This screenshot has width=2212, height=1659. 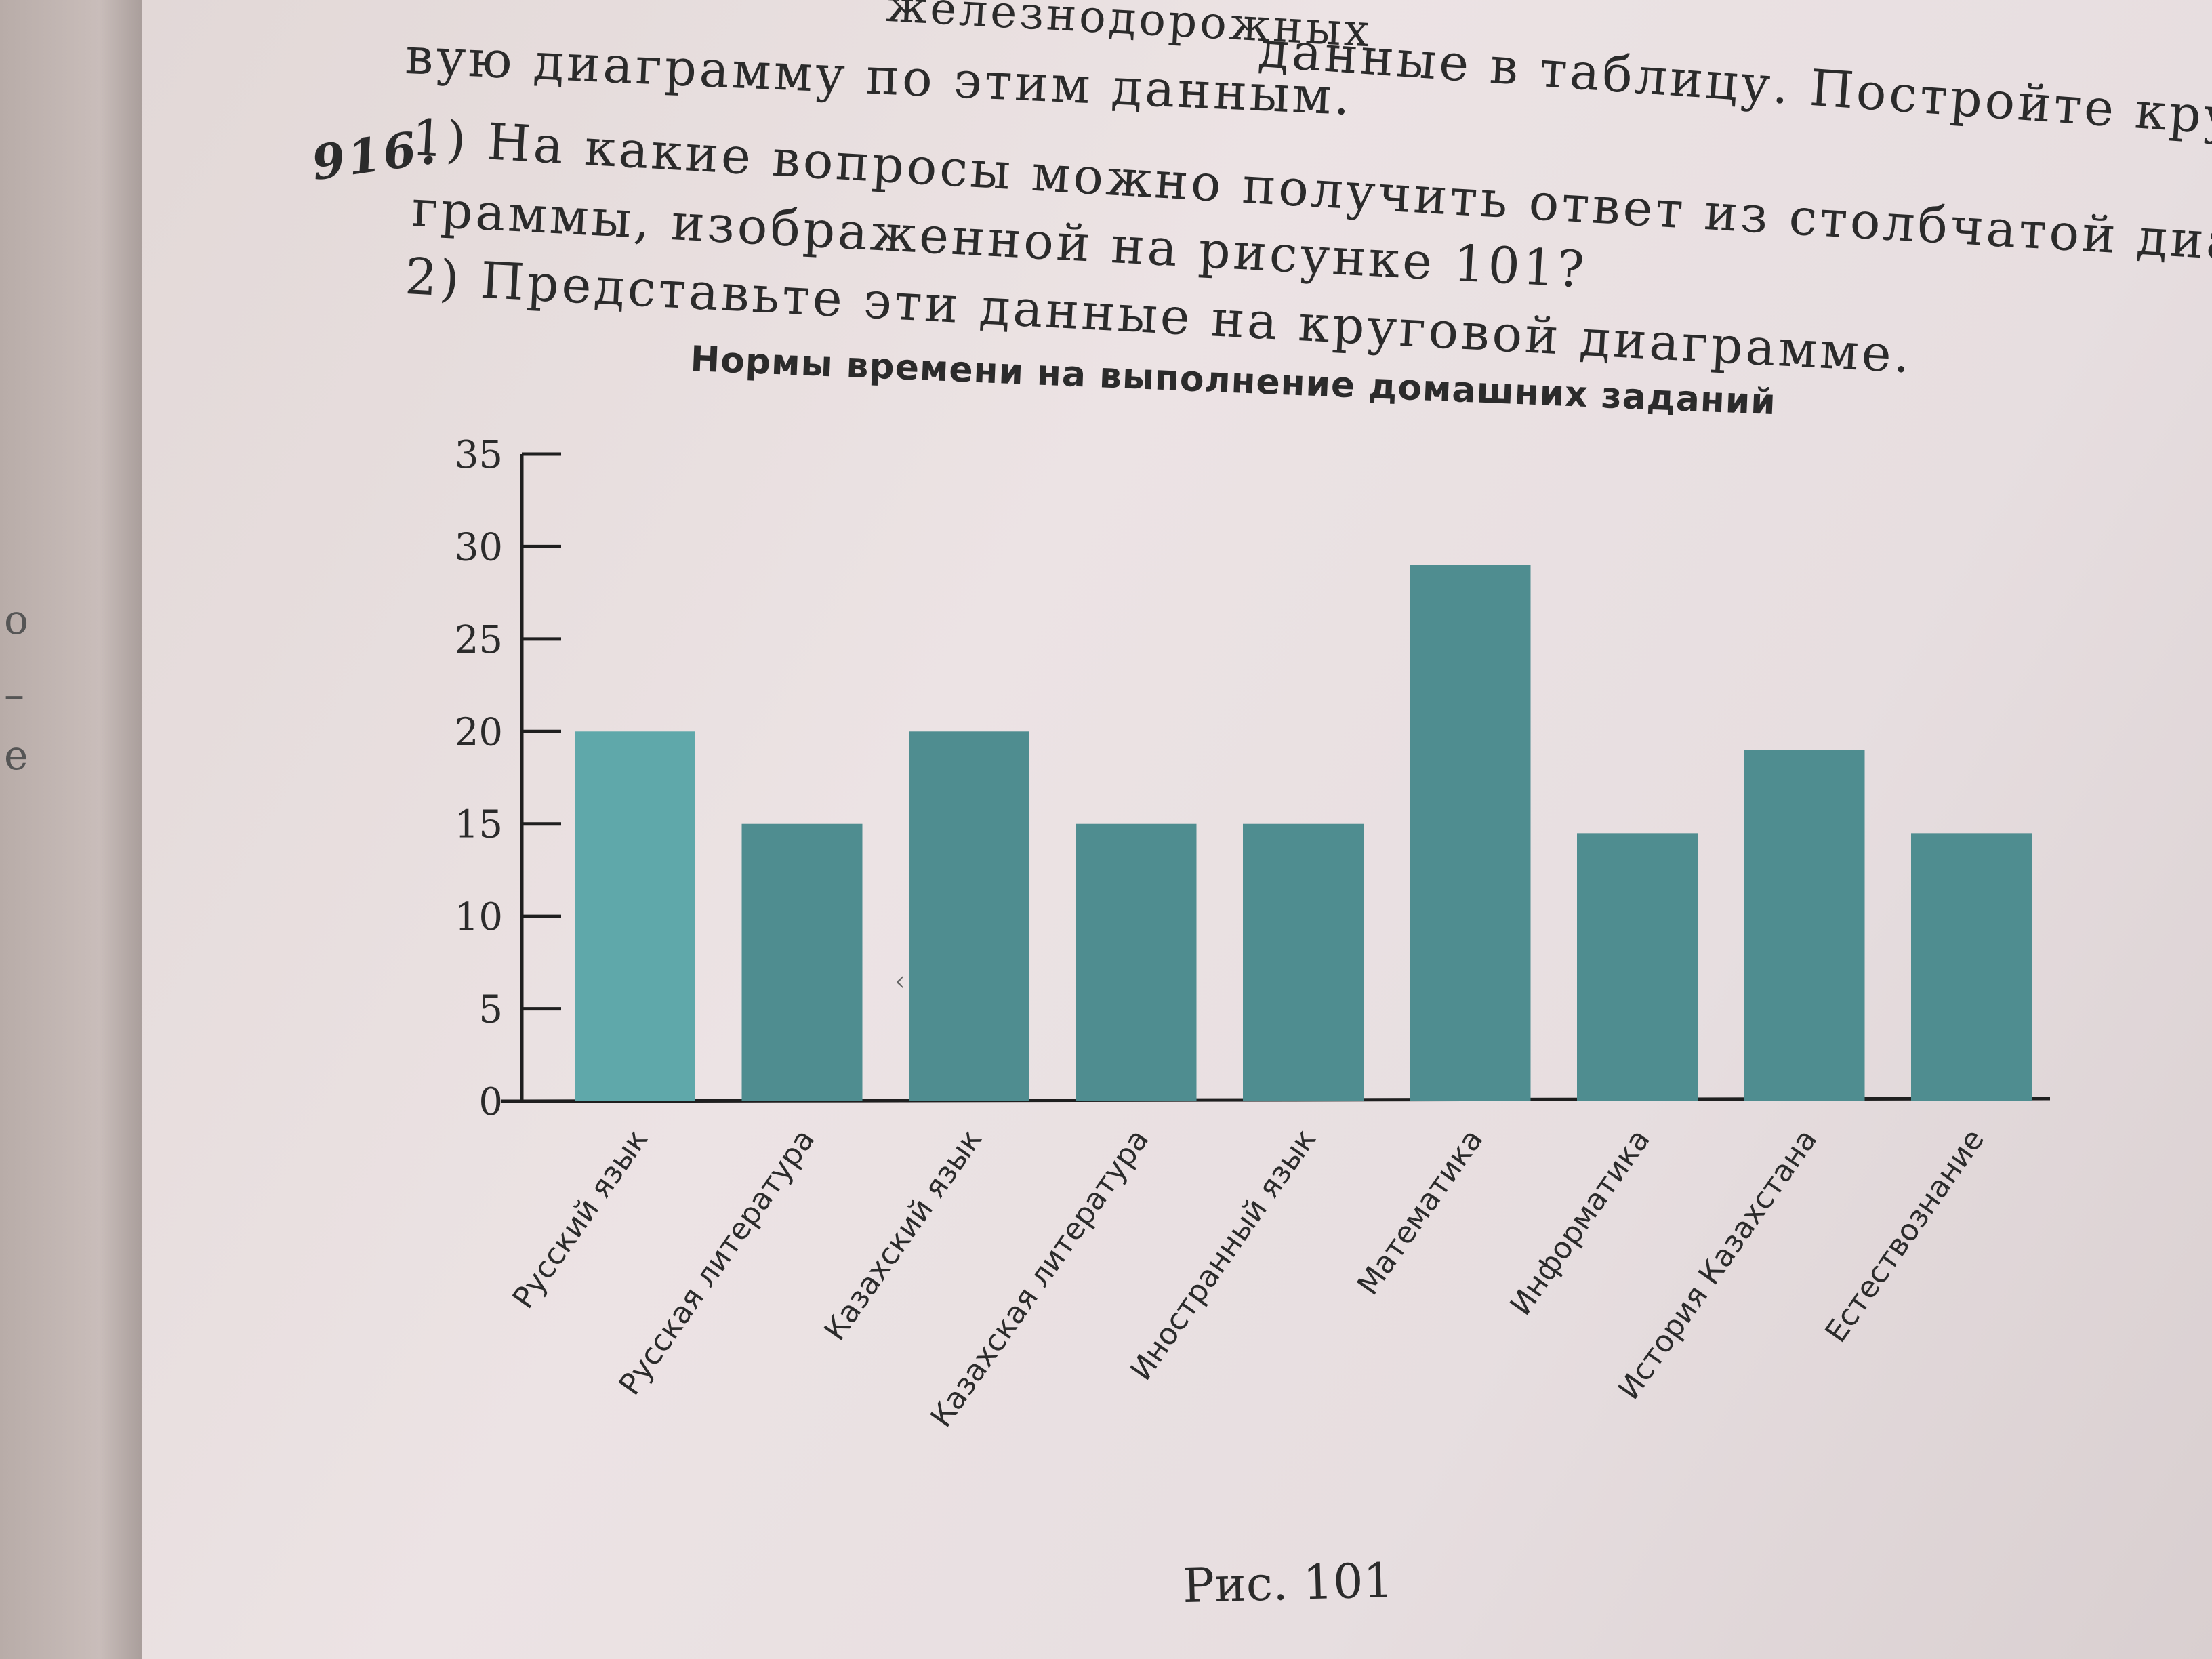 I want to click on y-tick-label: 10, so click(x=479, y=917).